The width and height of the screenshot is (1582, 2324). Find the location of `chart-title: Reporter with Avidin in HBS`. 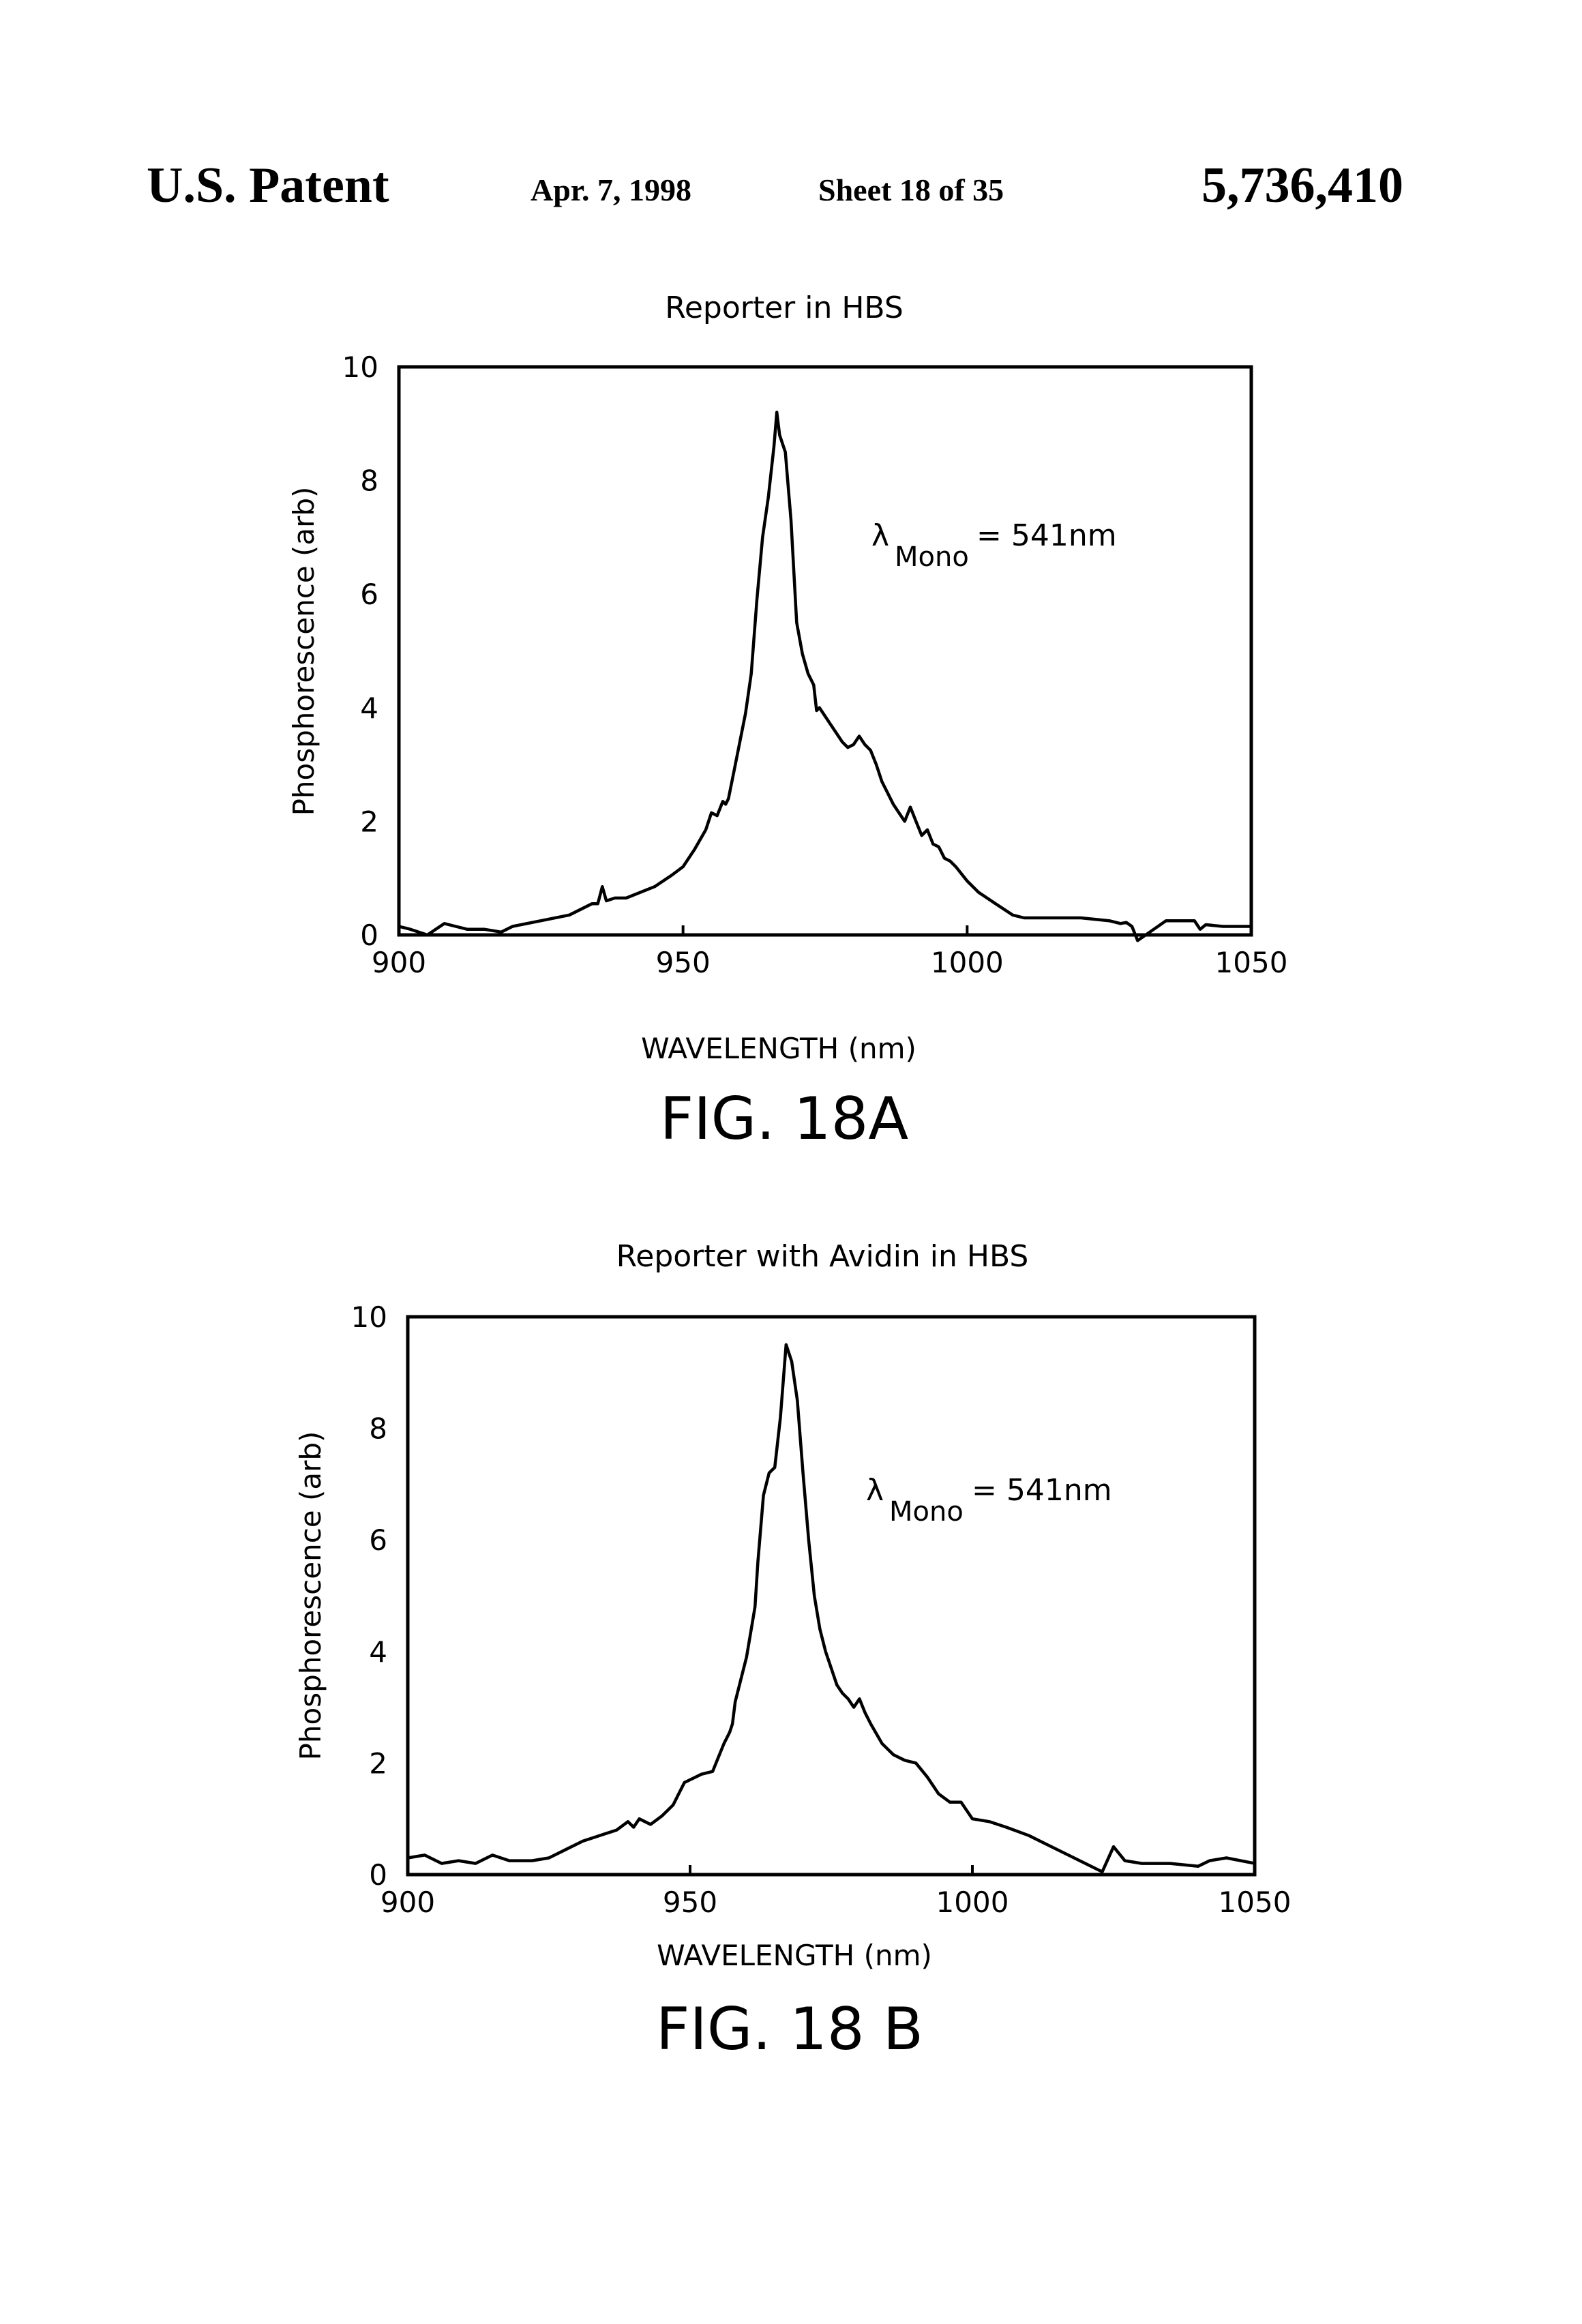

chart-title: Reporter with Avidin in HBS is located at coordinates (822, 1256).